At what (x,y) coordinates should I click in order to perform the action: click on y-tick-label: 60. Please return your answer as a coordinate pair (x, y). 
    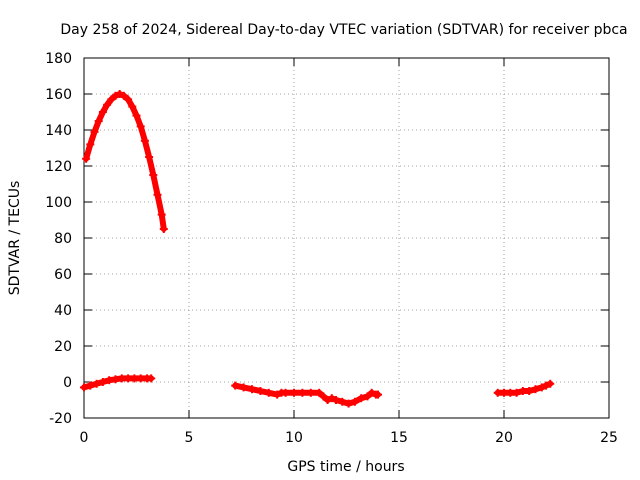
    Looking at the image, I should click on (63, 275).